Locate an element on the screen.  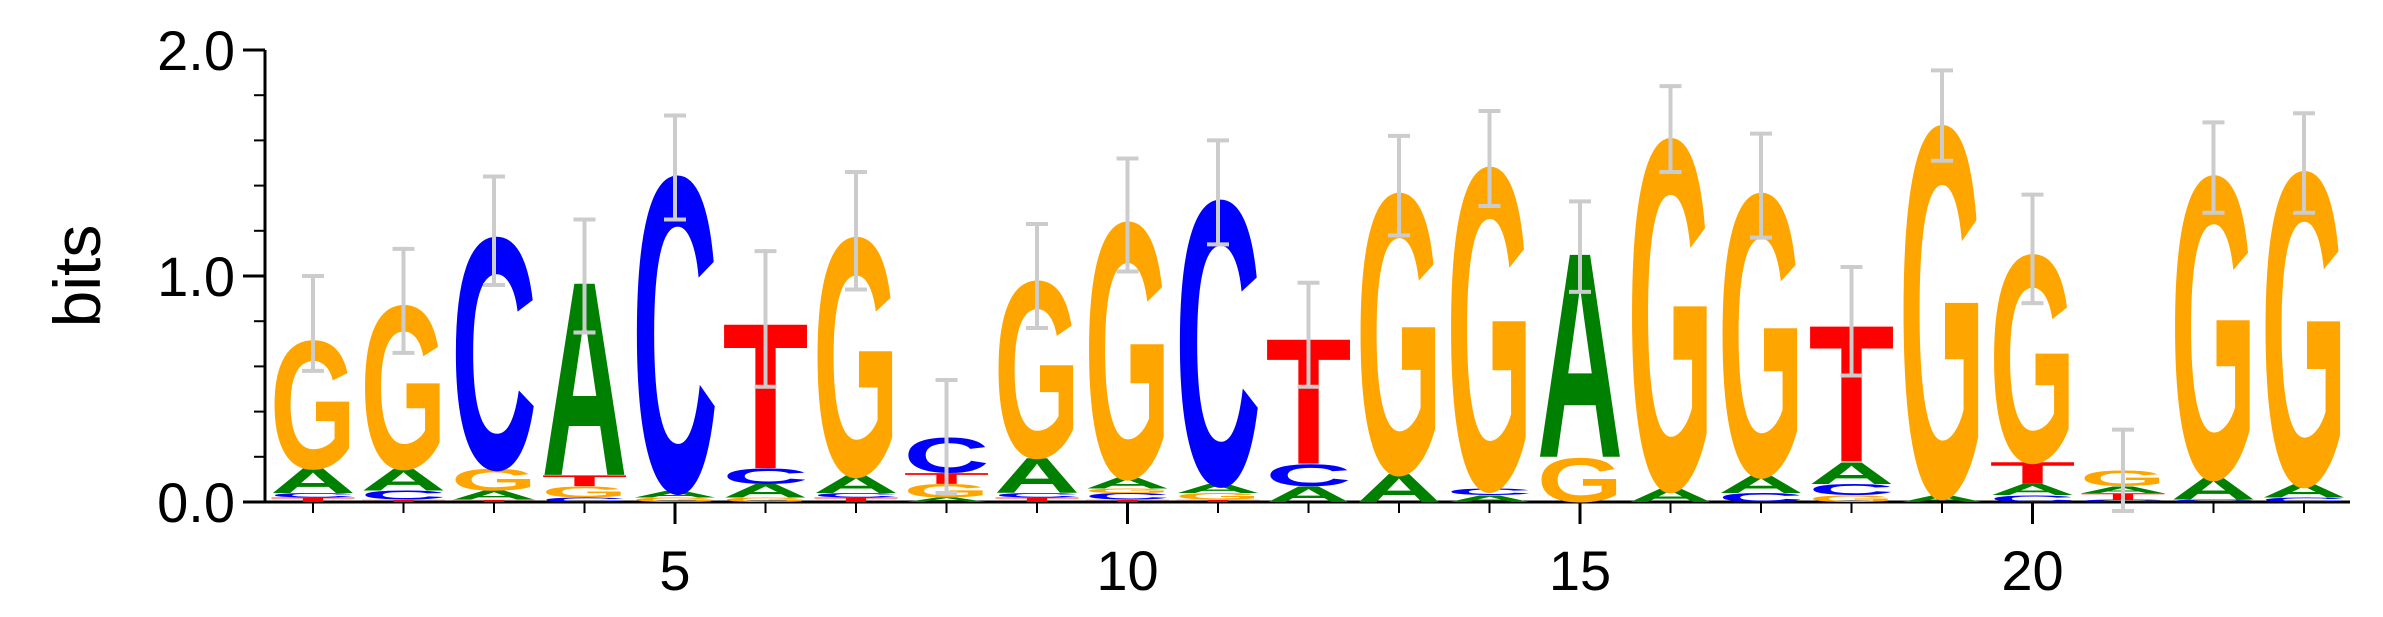
logo-column: ACG is located at coordinates (1489, 330).